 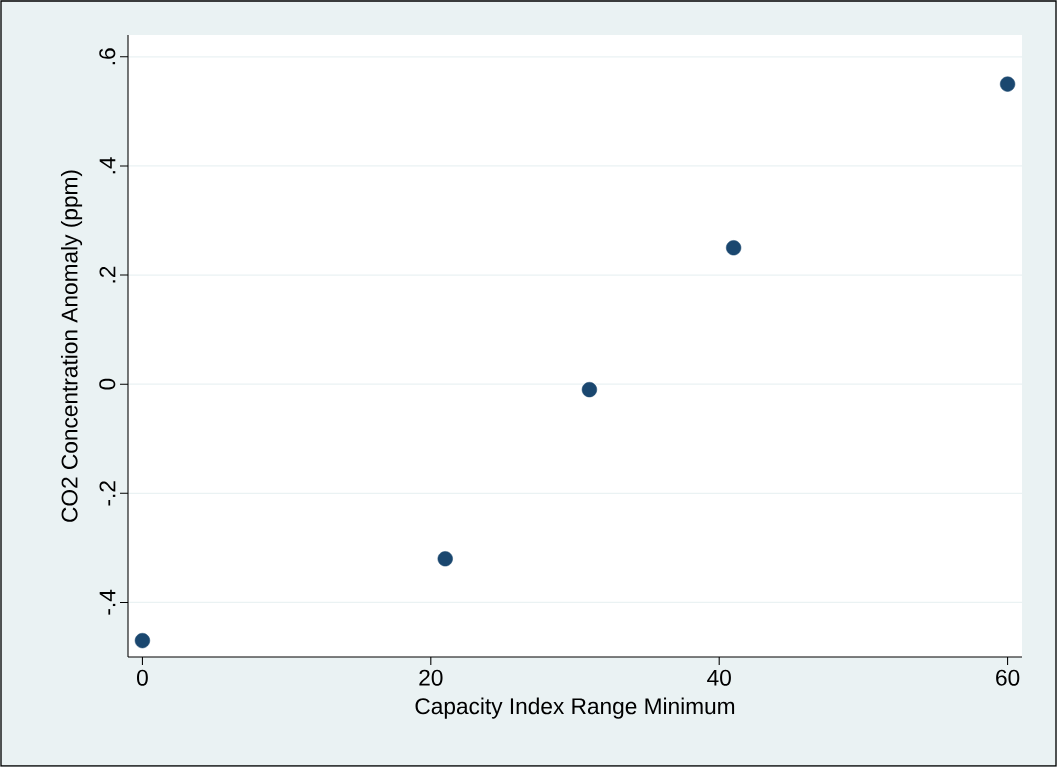 I want to click on y-tick-label: .4, so click(x=107, y=165).